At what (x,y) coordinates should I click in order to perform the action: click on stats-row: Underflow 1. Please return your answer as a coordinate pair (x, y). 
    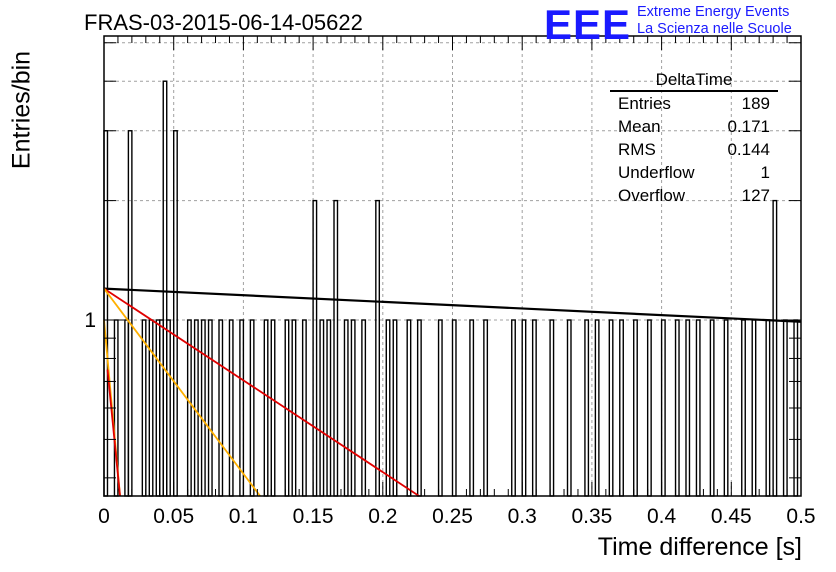
    Looking at the image, I should click on (694, 172).